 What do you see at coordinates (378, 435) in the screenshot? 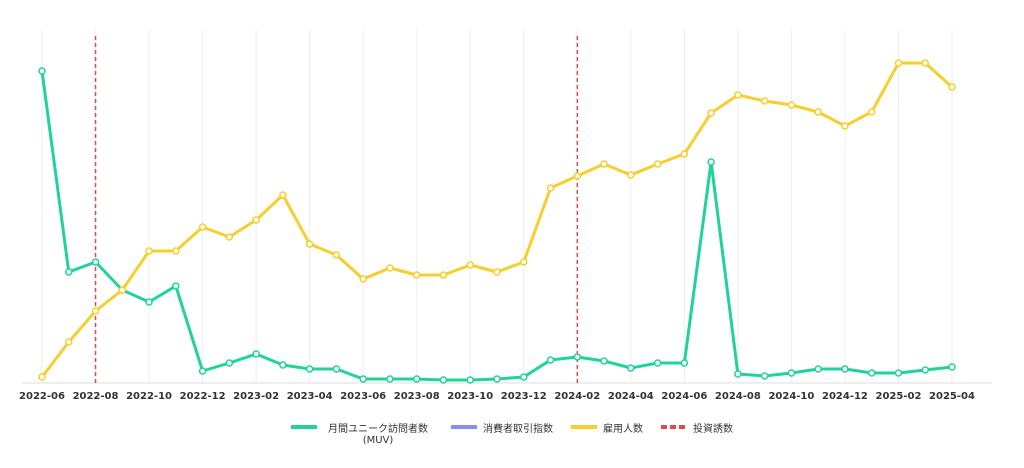
I see `legend-label: 月間ユニーク訪問者数 (MUV)` at bounding box center [378, 435].